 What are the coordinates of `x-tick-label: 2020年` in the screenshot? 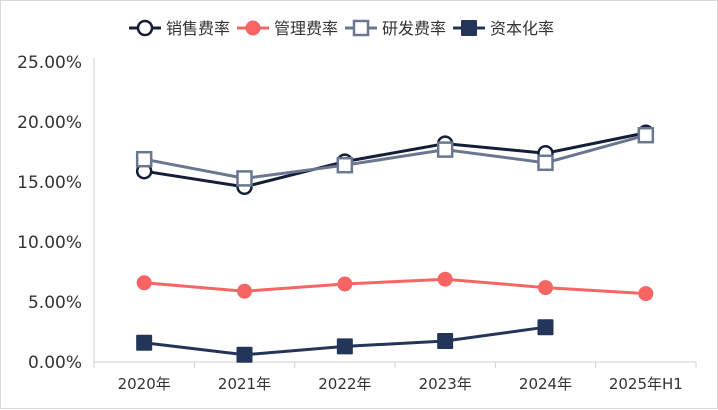 It's located at (144, 384).